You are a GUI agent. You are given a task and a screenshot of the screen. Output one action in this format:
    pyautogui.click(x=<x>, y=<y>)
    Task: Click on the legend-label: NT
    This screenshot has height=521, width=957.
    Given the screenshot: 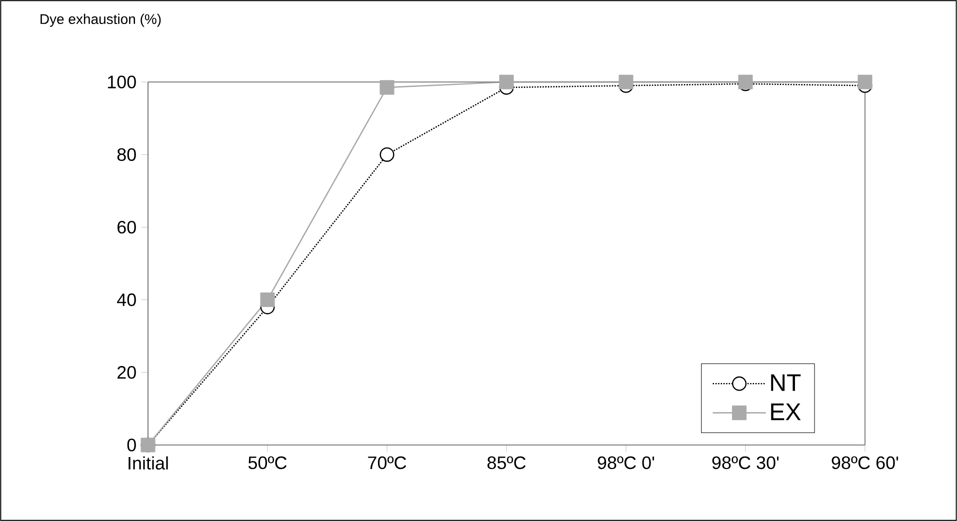 What is the action you would take?
    pyautogui.click(x=786, y=382)
    